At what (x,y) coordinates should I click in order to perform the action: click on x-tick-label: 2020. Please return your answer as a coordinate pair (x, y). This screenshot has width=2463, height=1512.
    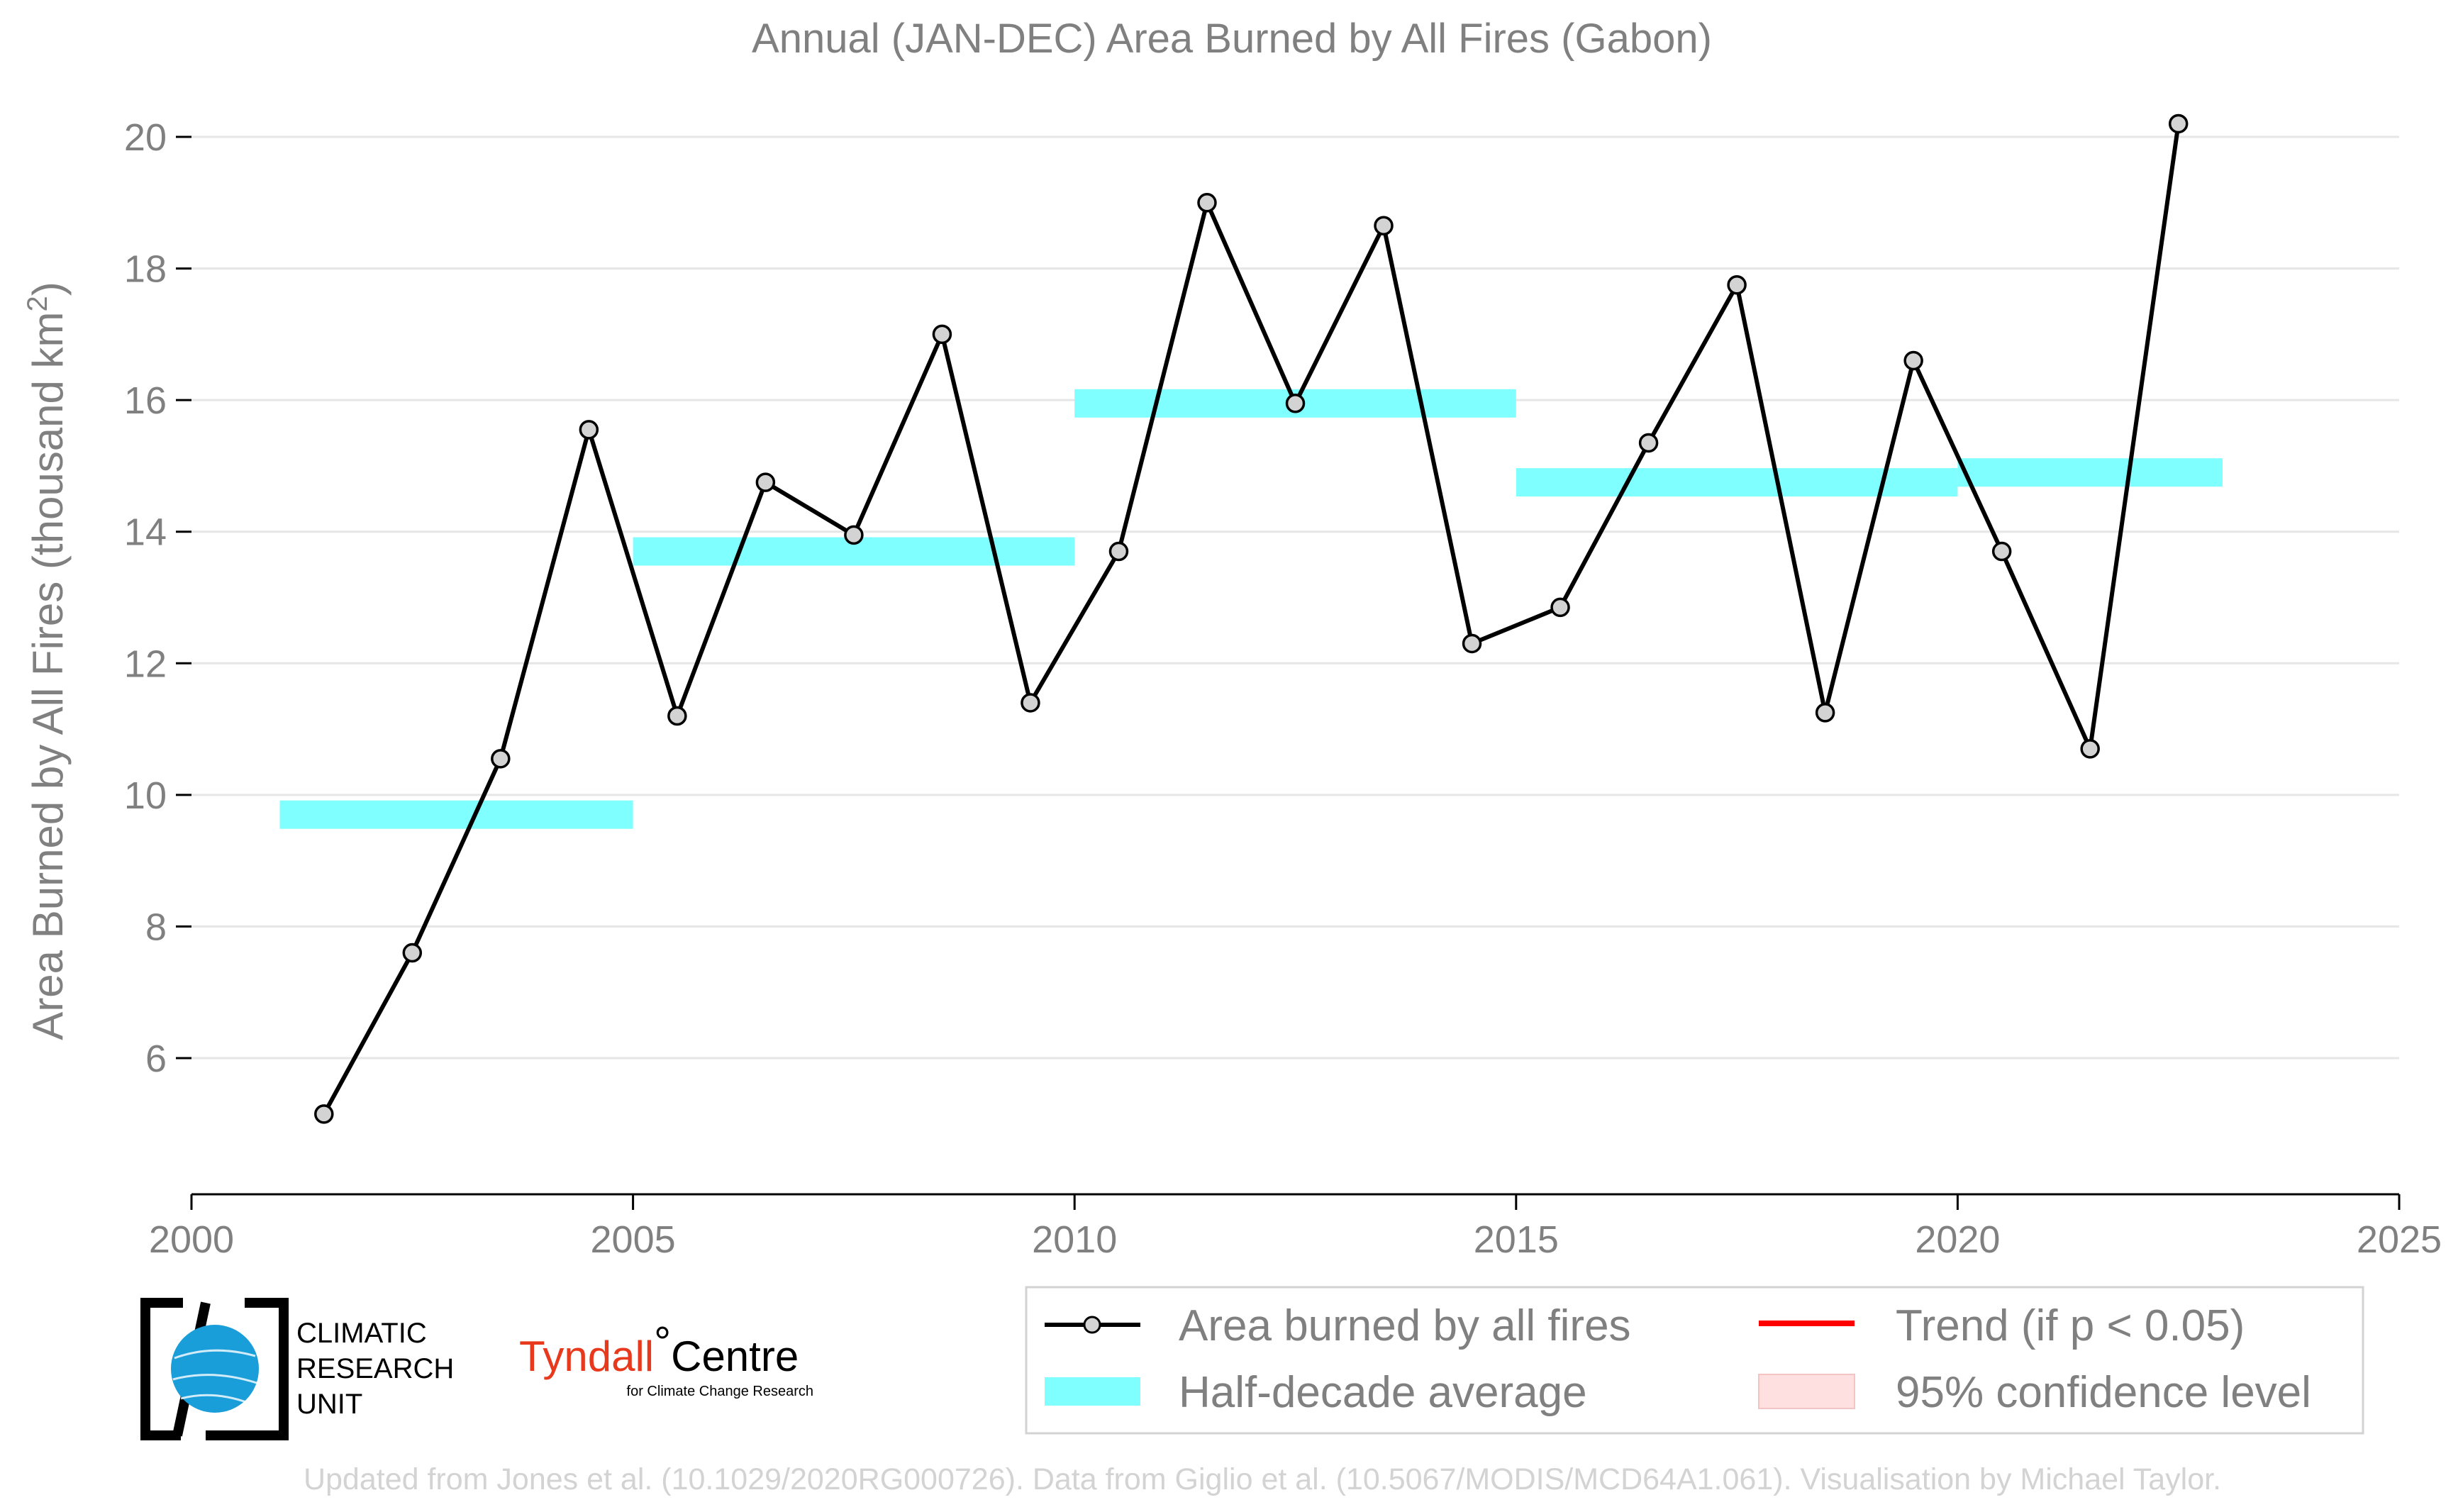
    Looking at the image, I should click on (1958, 1239).